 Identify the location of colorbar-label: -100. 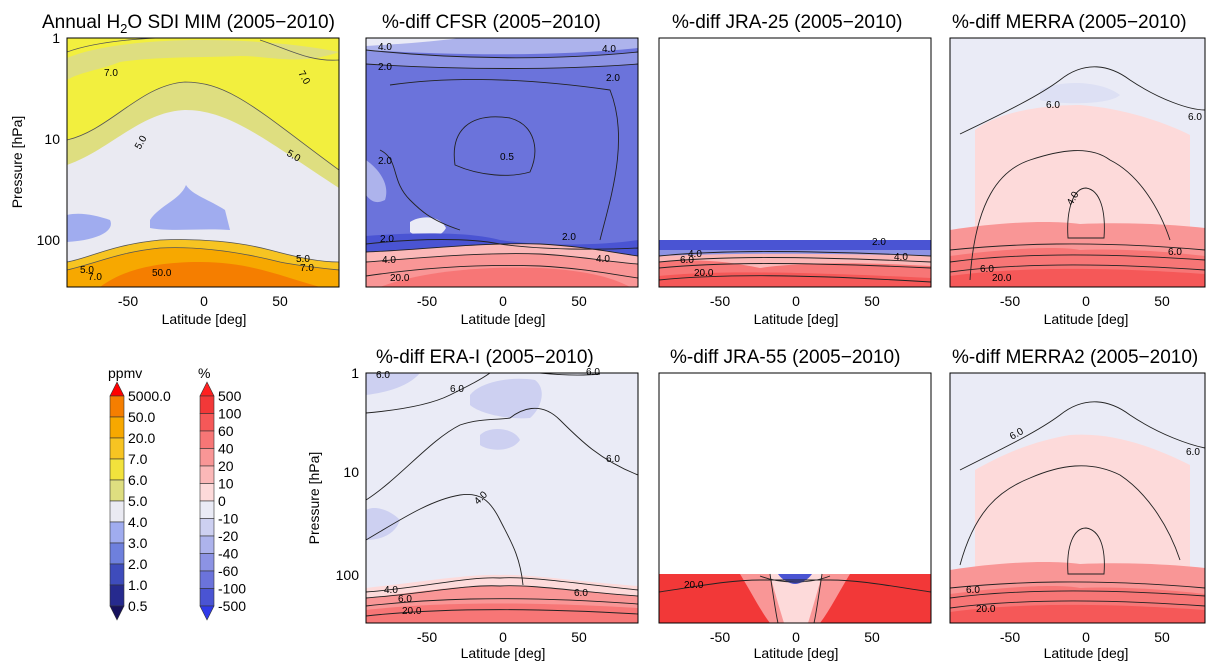
(232, 589).